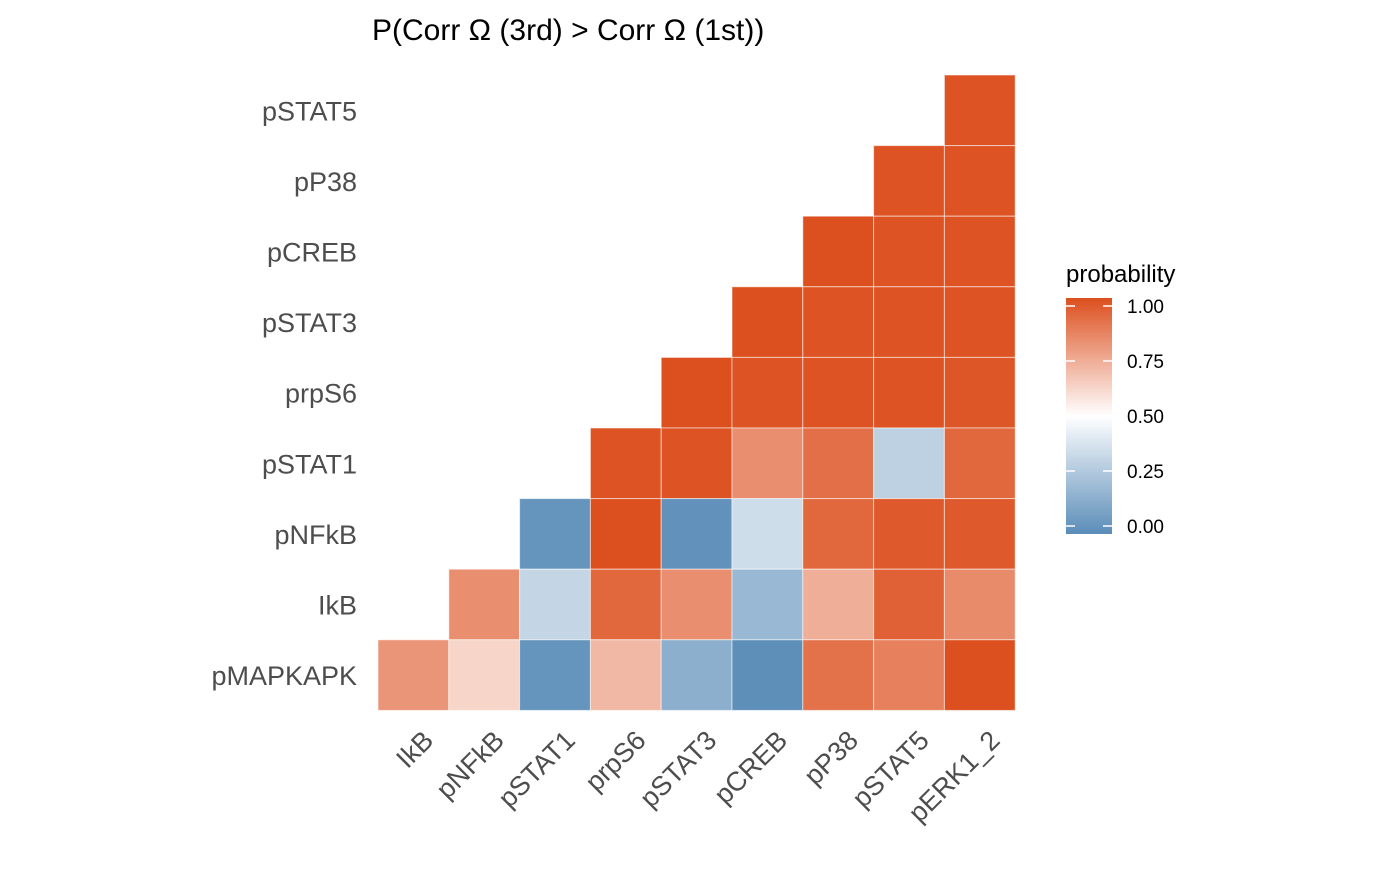 The image size is (1400, 870). I want to click on heatmap-cell-pnfkb-pstat1, so click(555, 534).